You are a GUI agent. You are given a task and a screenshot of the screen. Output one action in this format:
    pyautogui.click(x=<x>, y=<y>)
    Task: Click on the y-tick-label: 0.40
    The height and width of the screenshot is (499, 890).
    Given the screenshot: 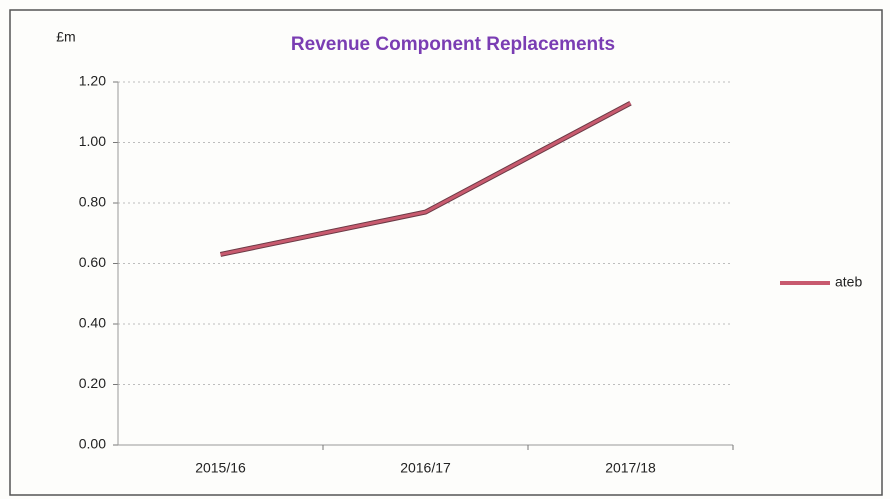 What is the action you would take?
    pyautogui.click(x=92, y=323)
    